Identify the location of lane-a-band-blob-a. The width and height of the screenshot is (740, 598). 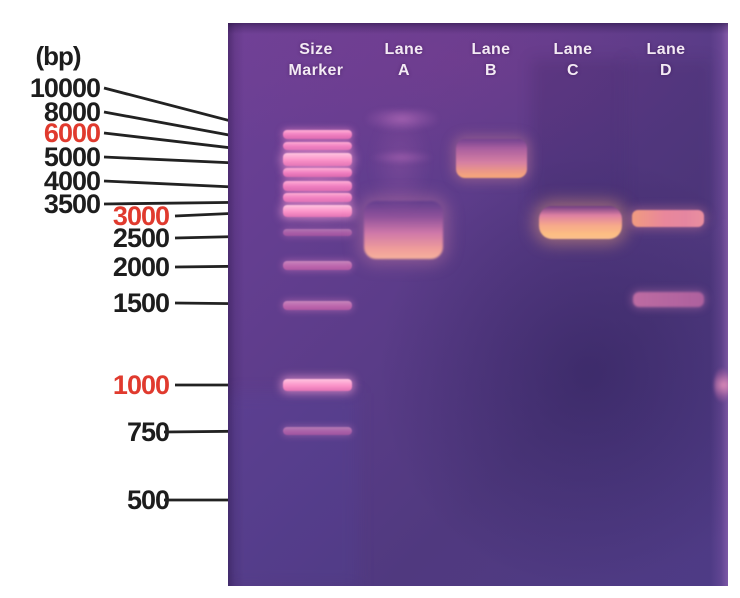
(403, 230).